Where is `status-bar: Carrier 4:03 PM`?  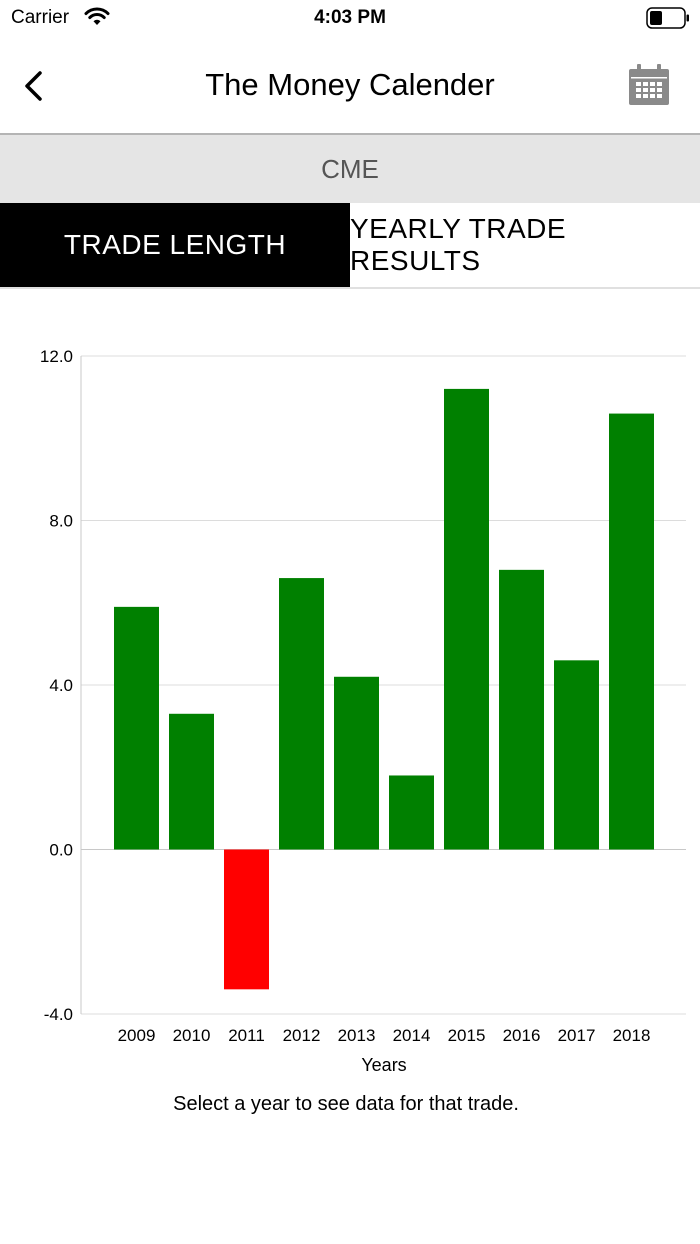
status-bar: Carrier 4:03 PM is located at coordinates (350, 20).